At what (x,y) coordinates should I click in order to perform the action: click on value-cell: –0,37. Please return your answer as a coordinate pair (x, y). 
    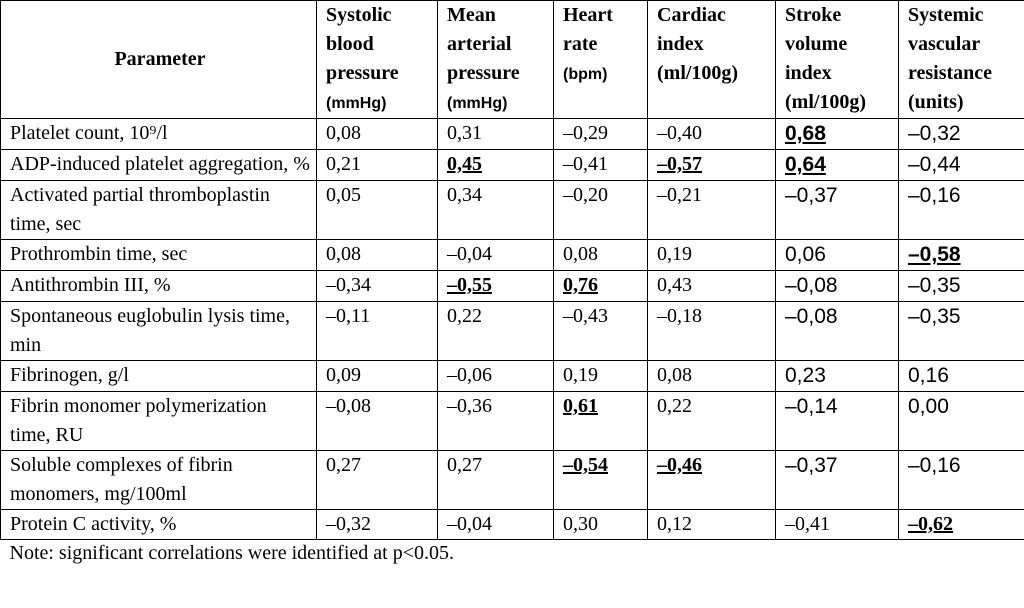
    Looking at the image, I should click on (837, 480).